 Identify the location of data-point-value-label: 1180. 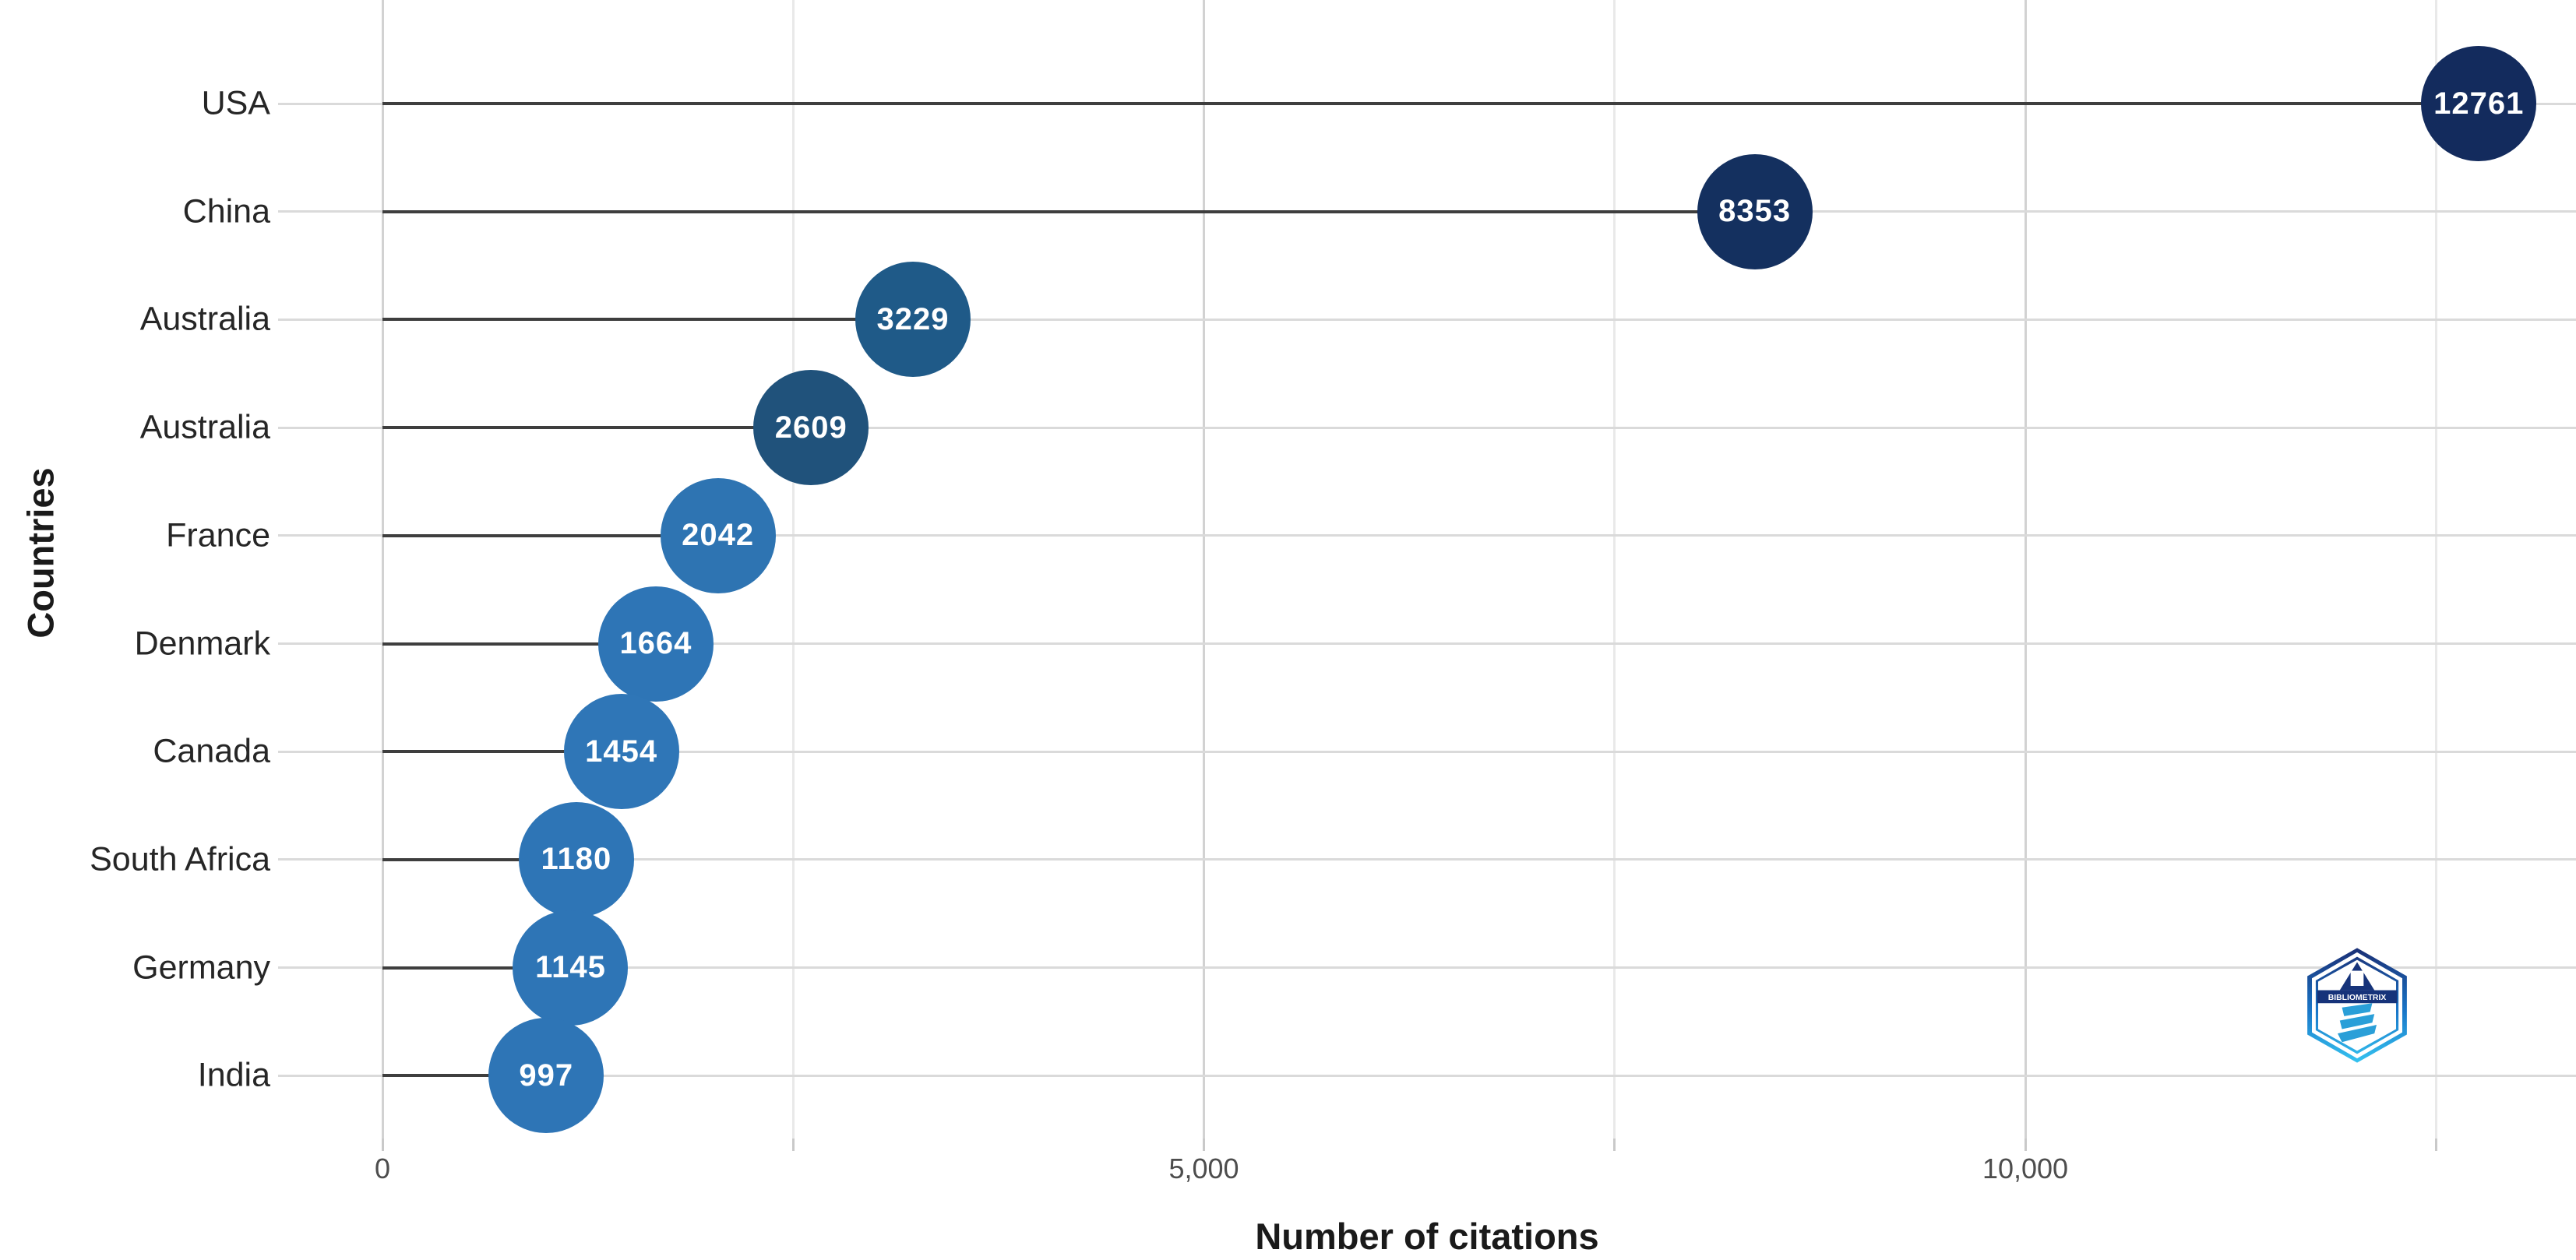
(576, 860).